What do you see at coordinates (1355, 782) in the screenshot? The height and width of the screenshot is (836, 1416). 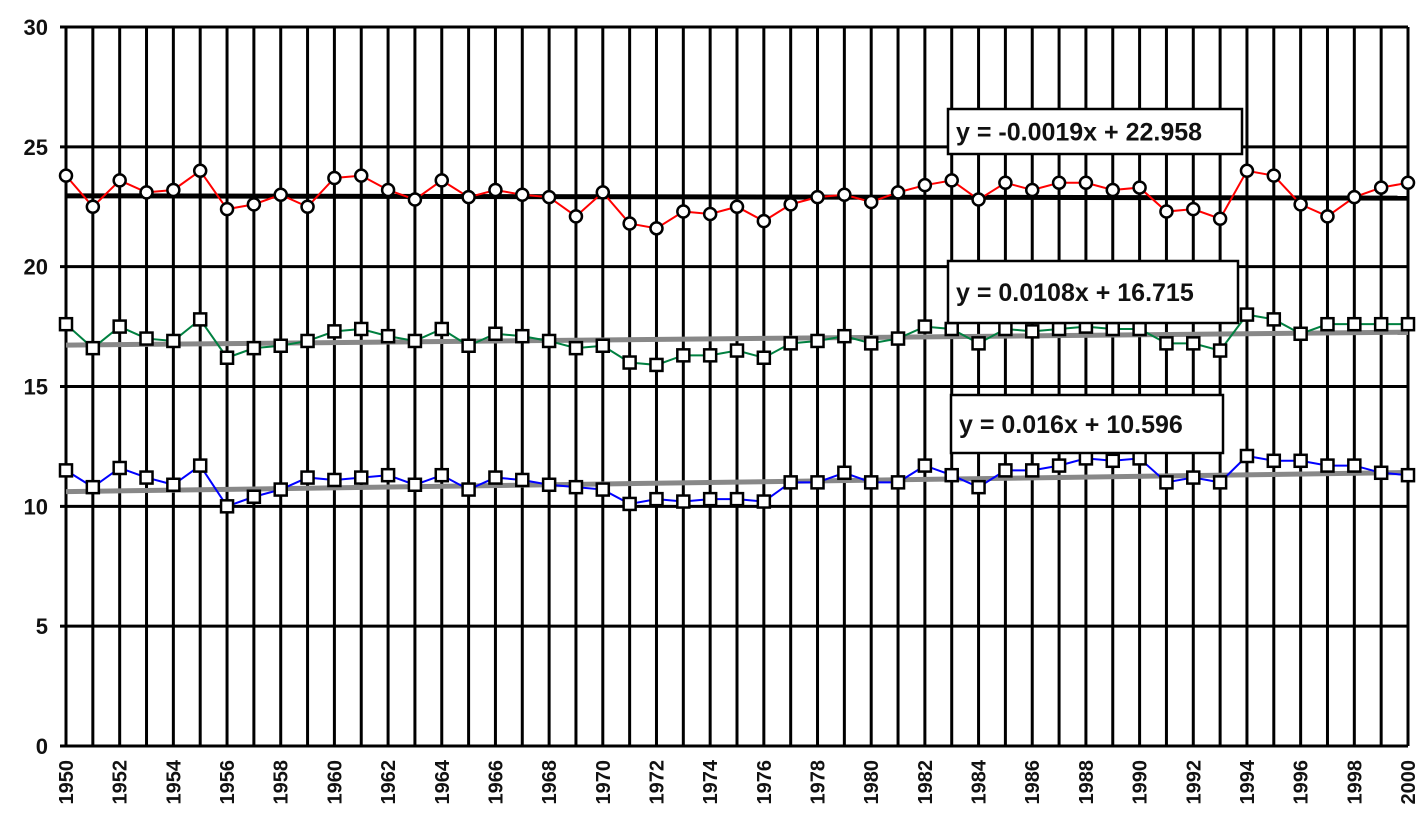 I see `x-tick-label: 1998` at bounding box center [1355, 782].